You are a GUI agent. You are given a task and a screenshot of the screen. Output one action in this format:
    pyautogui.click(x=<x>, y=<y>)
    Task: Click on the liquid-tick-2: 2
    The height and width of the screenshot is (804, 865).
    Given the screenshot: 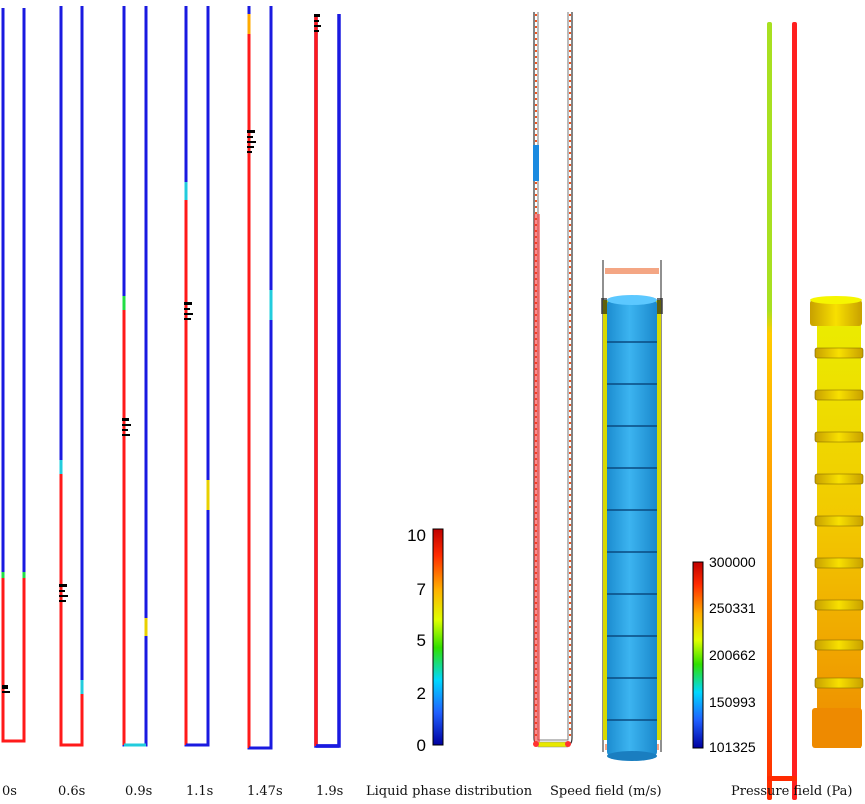 What is the action you would take?
    pyautogui.click(x=421, y=693)
    